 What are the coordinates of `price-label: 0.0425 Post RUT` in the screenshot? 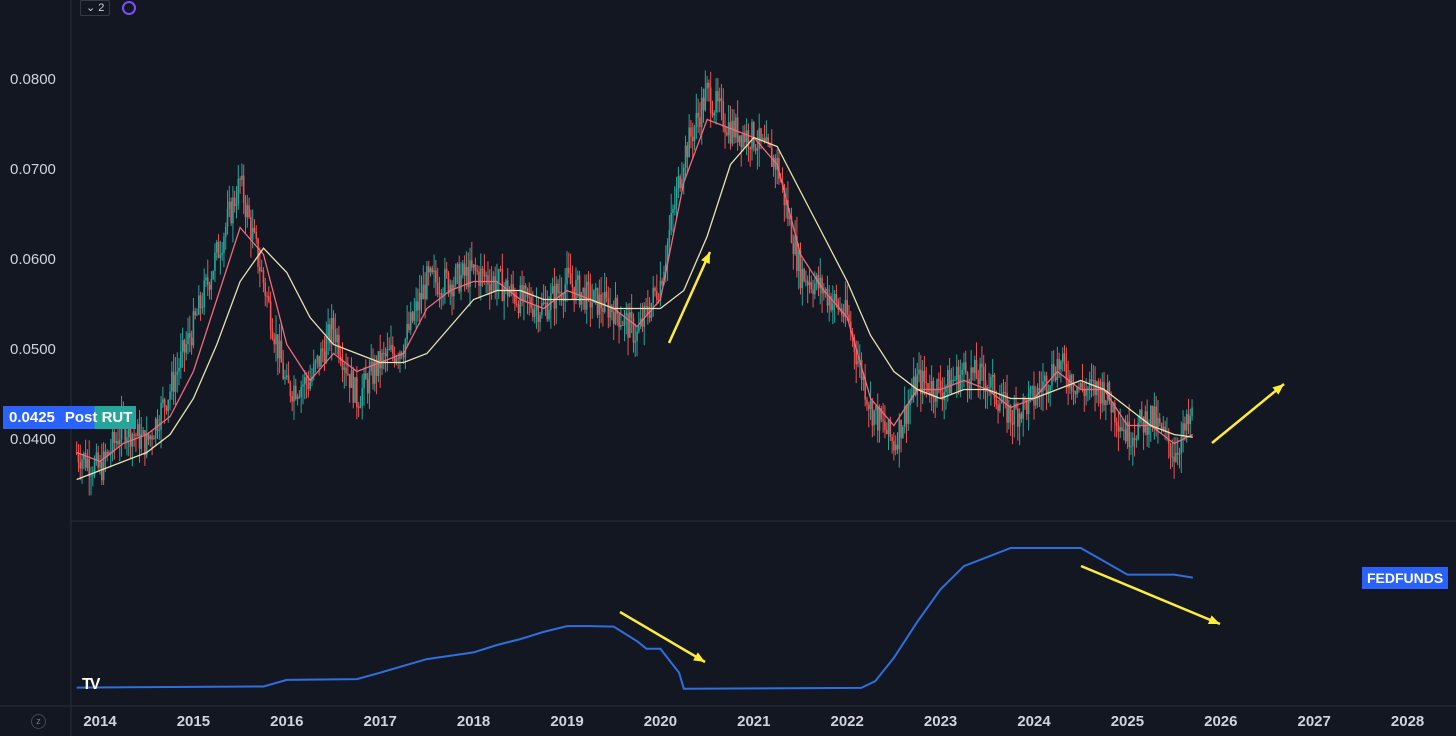 It's located at (70, 417).